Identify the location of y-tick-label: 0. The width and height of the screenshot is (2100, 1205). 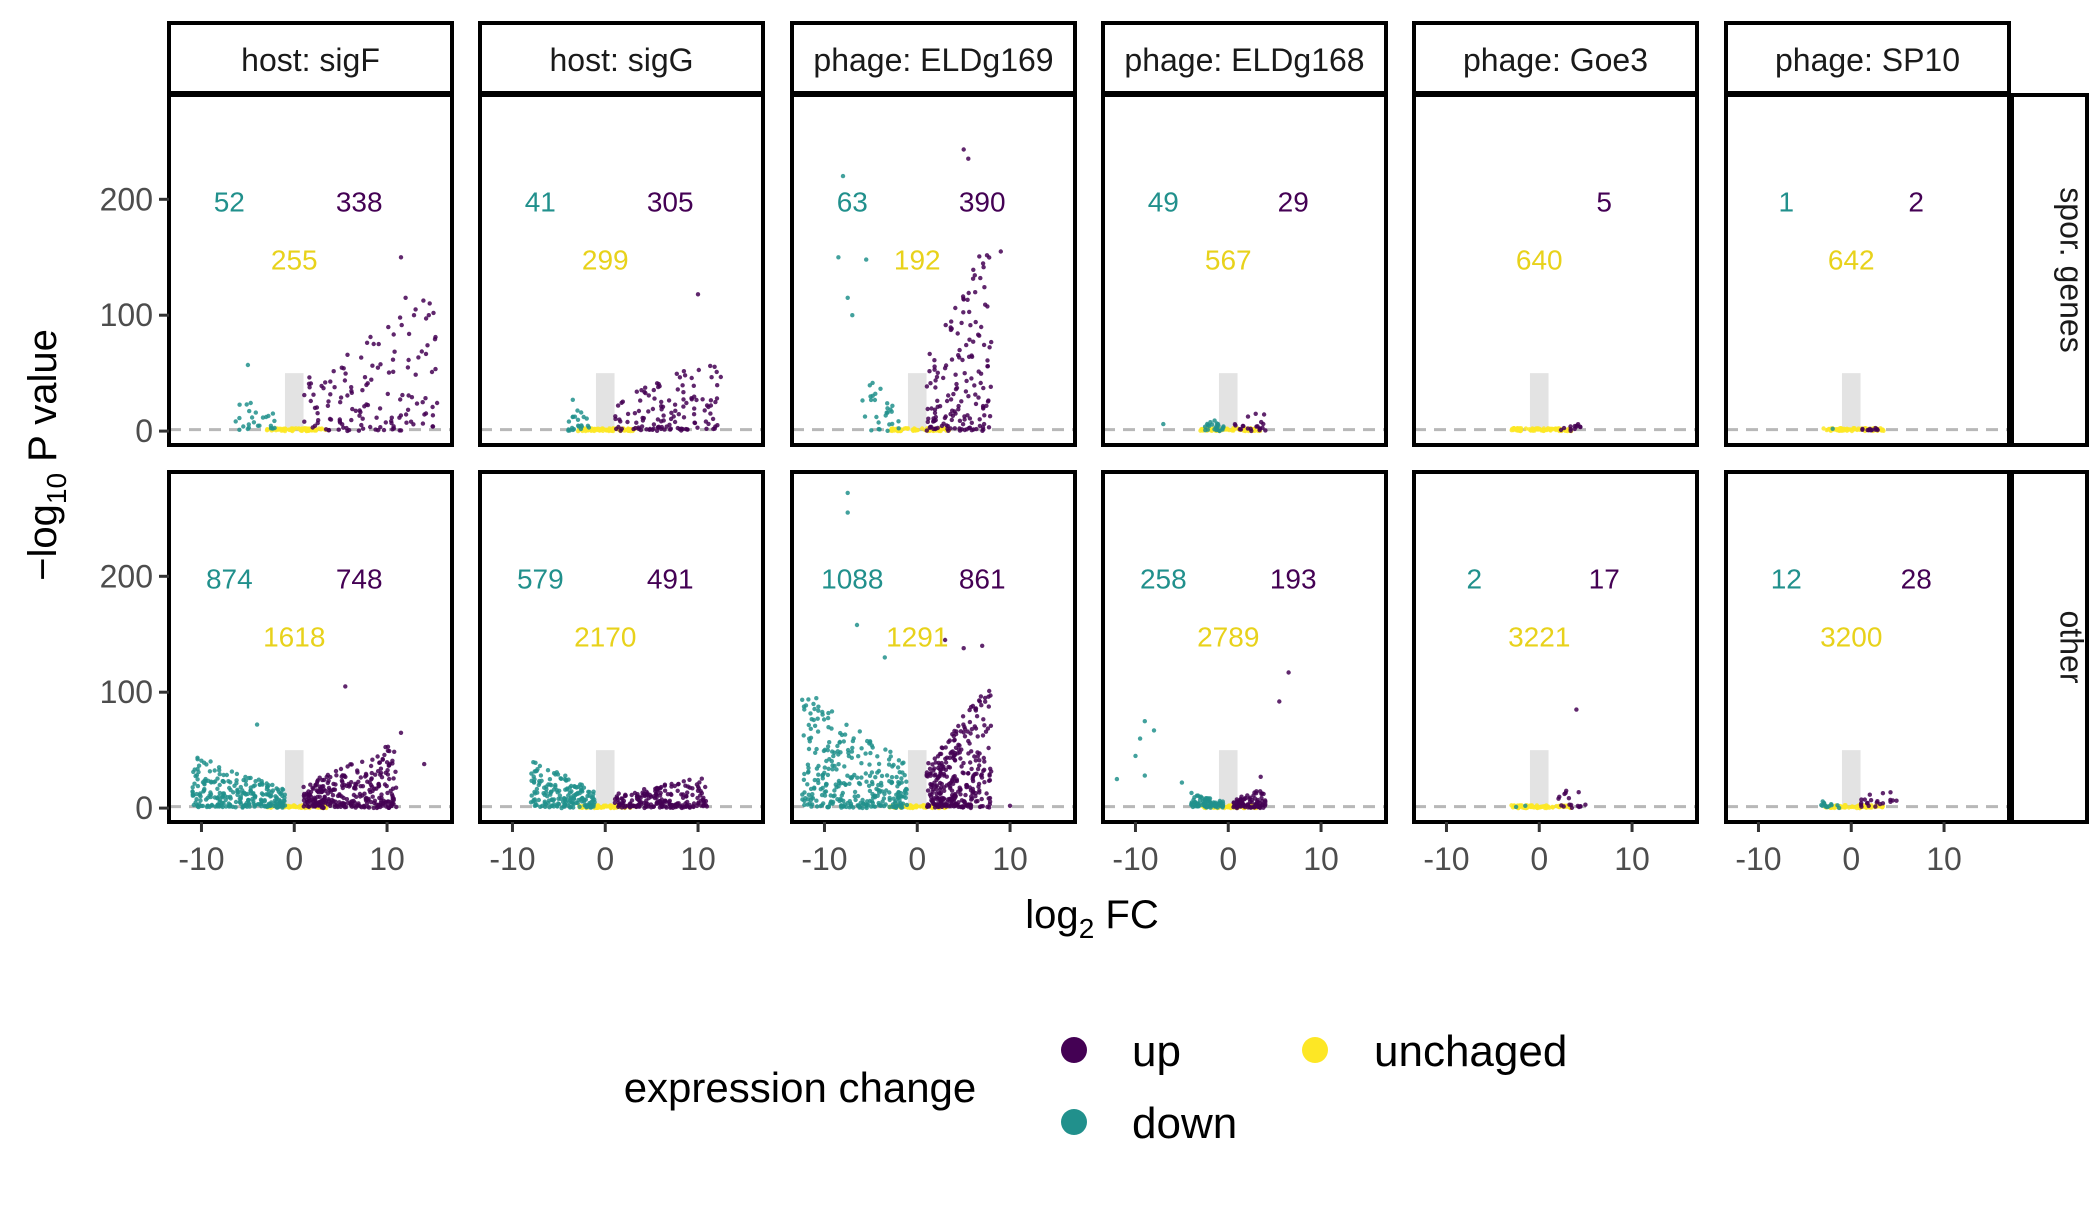
(144, 808).